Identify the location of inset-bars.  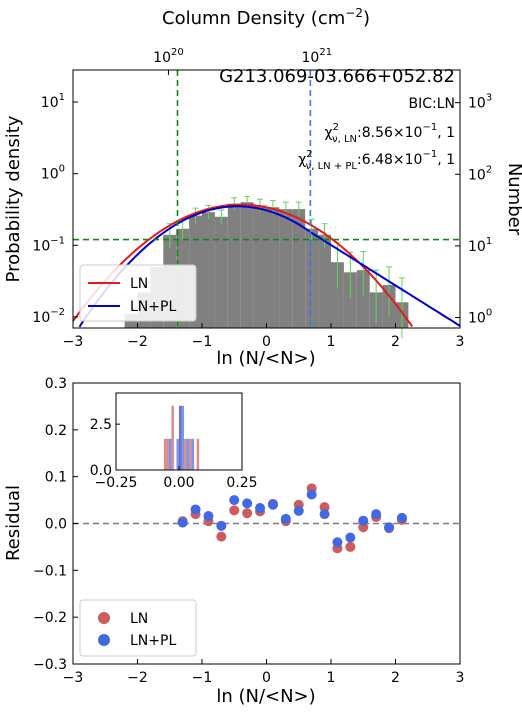
(181, 437).